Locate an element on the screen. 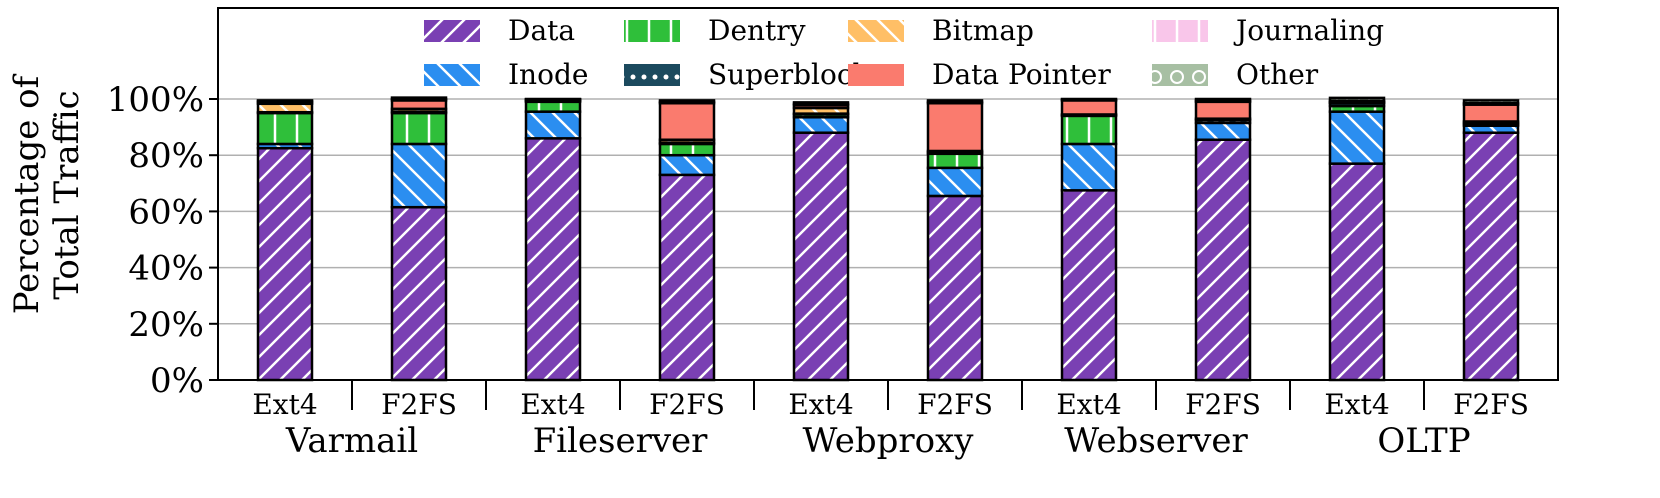 This screenshot has height=498, width=1660. bar-segment-webproxy-f2fs-dentry is located at coordinates (955, 161).